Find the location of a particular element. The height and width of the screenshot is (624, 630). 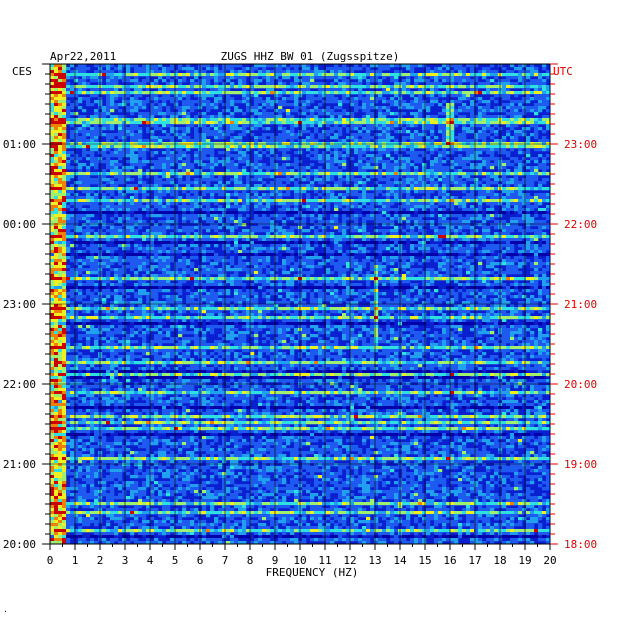

right-axis-label: UTC is located at coordinates (563, 71).